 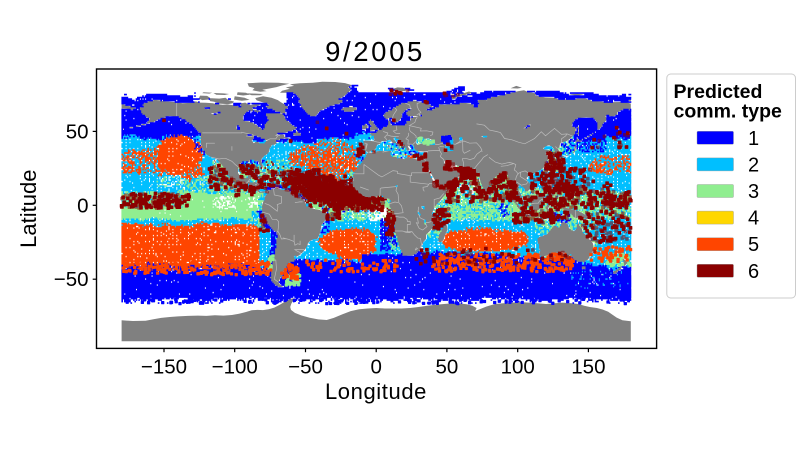 What do you see at coordinates (376, 391) in the screenshot?
I see `svg-text: Longitude` at bounding box center [376, 391].